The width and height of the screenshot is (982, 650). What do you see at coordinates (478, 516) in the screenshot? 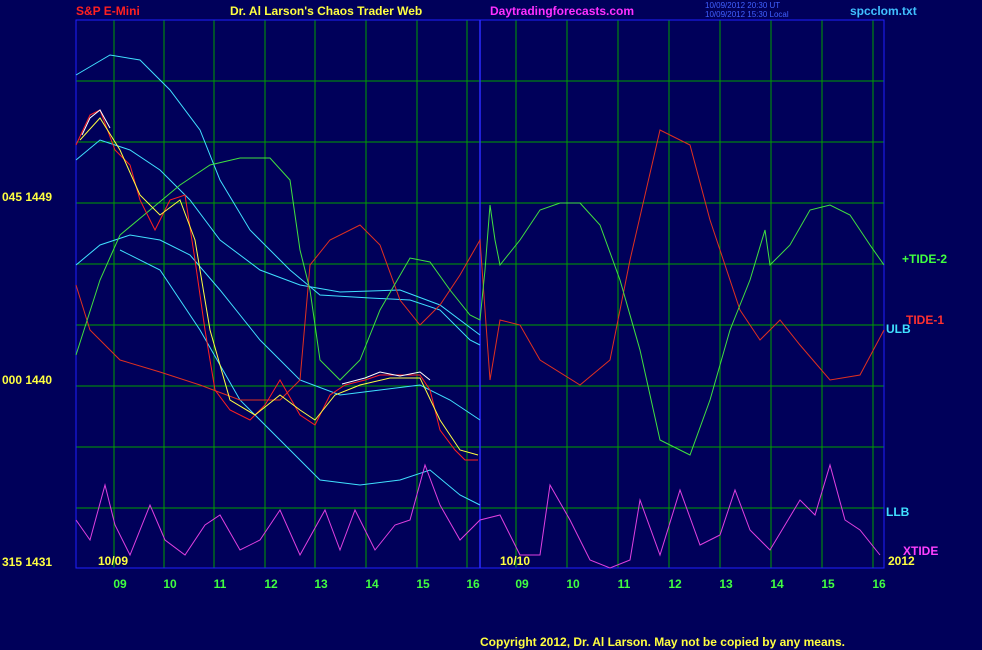
I see `xtide-line` at bounding box center [478, 516].